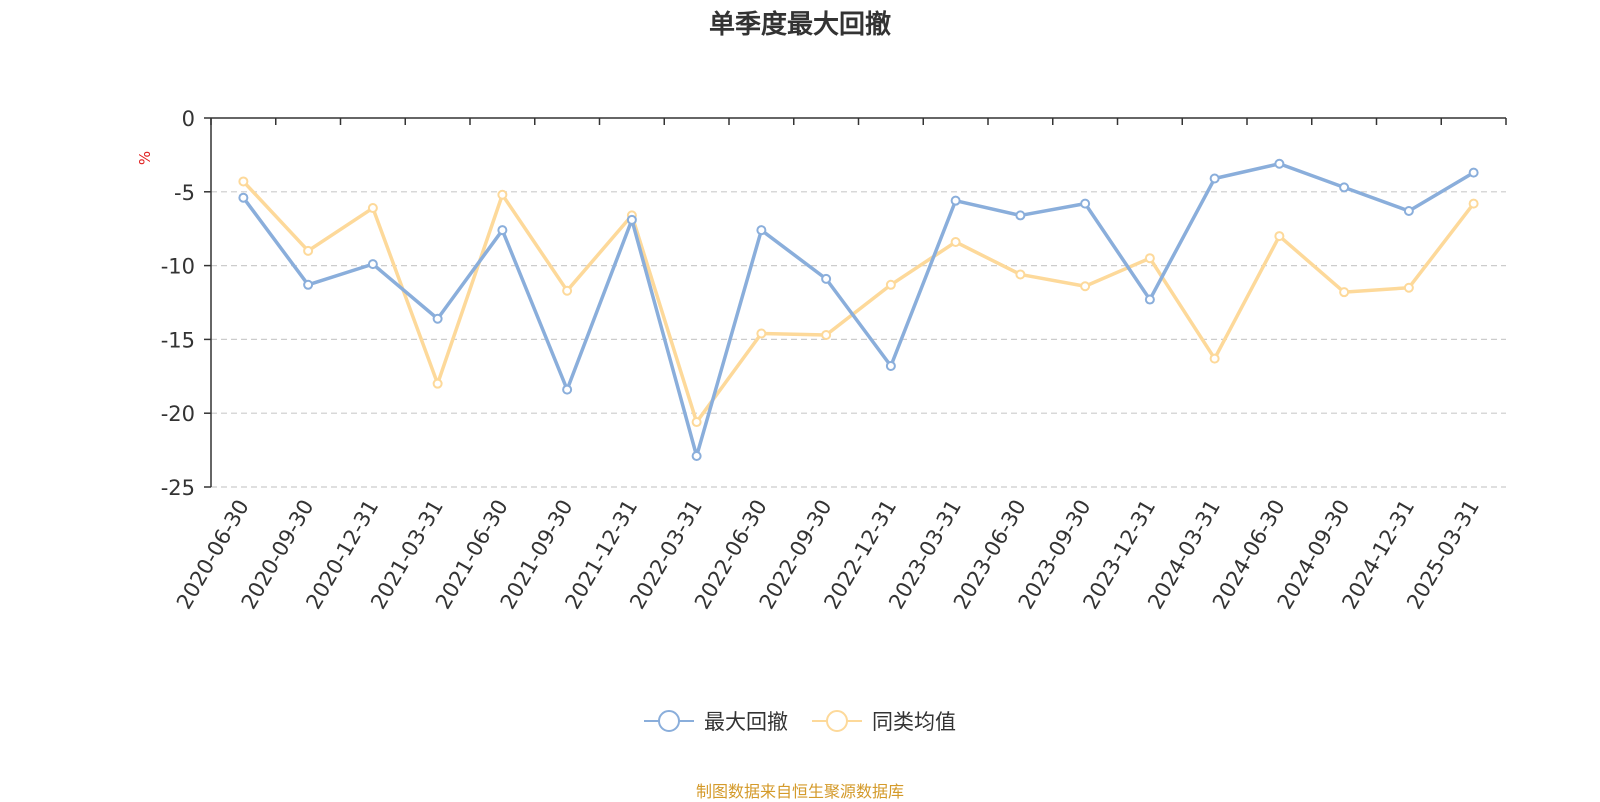 This screenshot has width=1600, height=802. What do you see at coordinates (800, 721) in the screenshot?
I see `legend: 最大回撤 同类均值` at bounding box center [800, 721].